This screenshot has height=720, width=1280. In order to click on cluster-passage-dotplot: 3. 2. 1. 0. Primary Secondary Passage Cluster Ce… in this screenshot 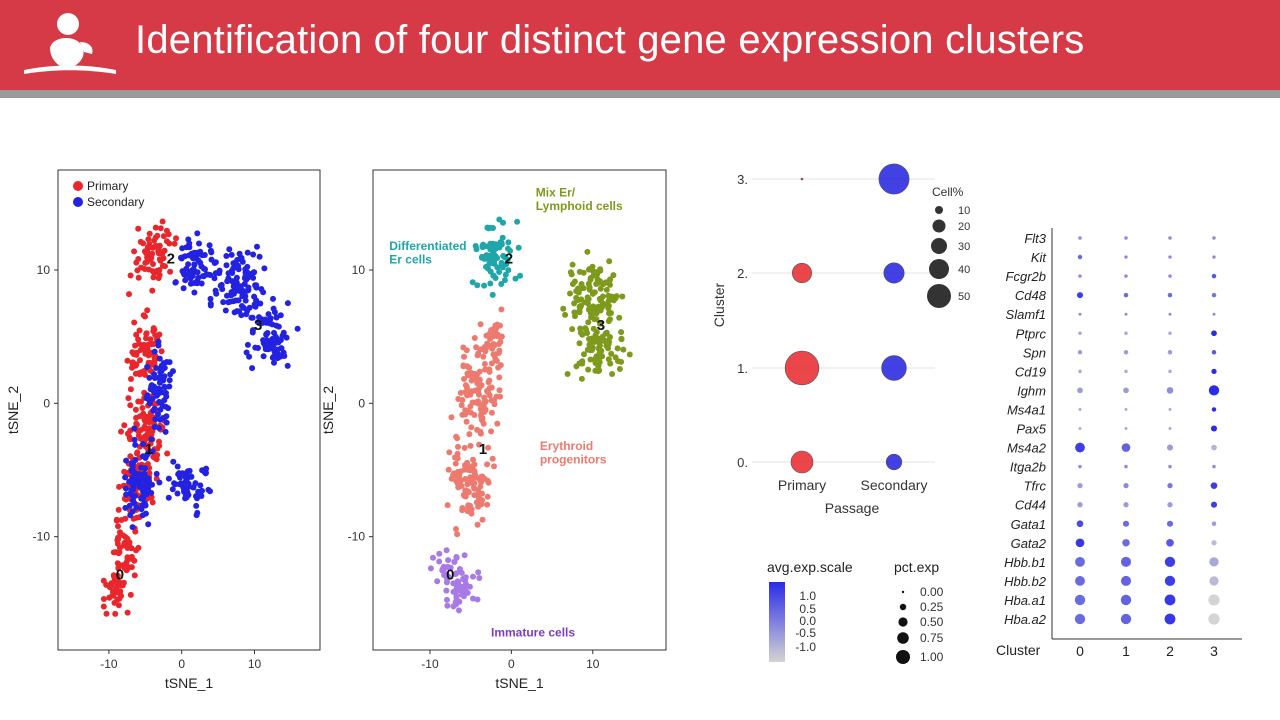, I will do `click(840, 339)`.